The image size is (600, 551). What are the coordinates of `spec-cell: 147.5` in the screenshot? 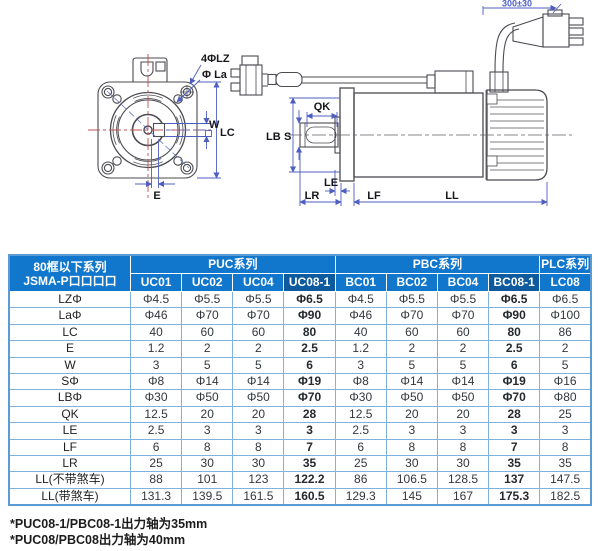 It's located at (565, 480).